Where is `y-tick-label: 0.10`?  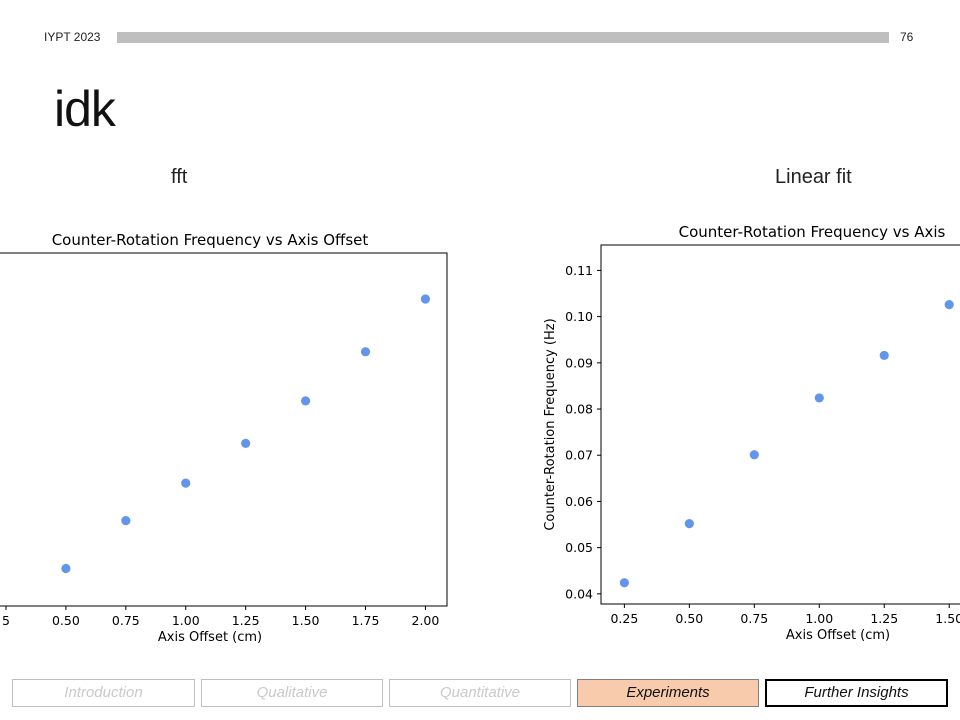
y-tick-label: 0.10 is located at coordinates (579, 316).